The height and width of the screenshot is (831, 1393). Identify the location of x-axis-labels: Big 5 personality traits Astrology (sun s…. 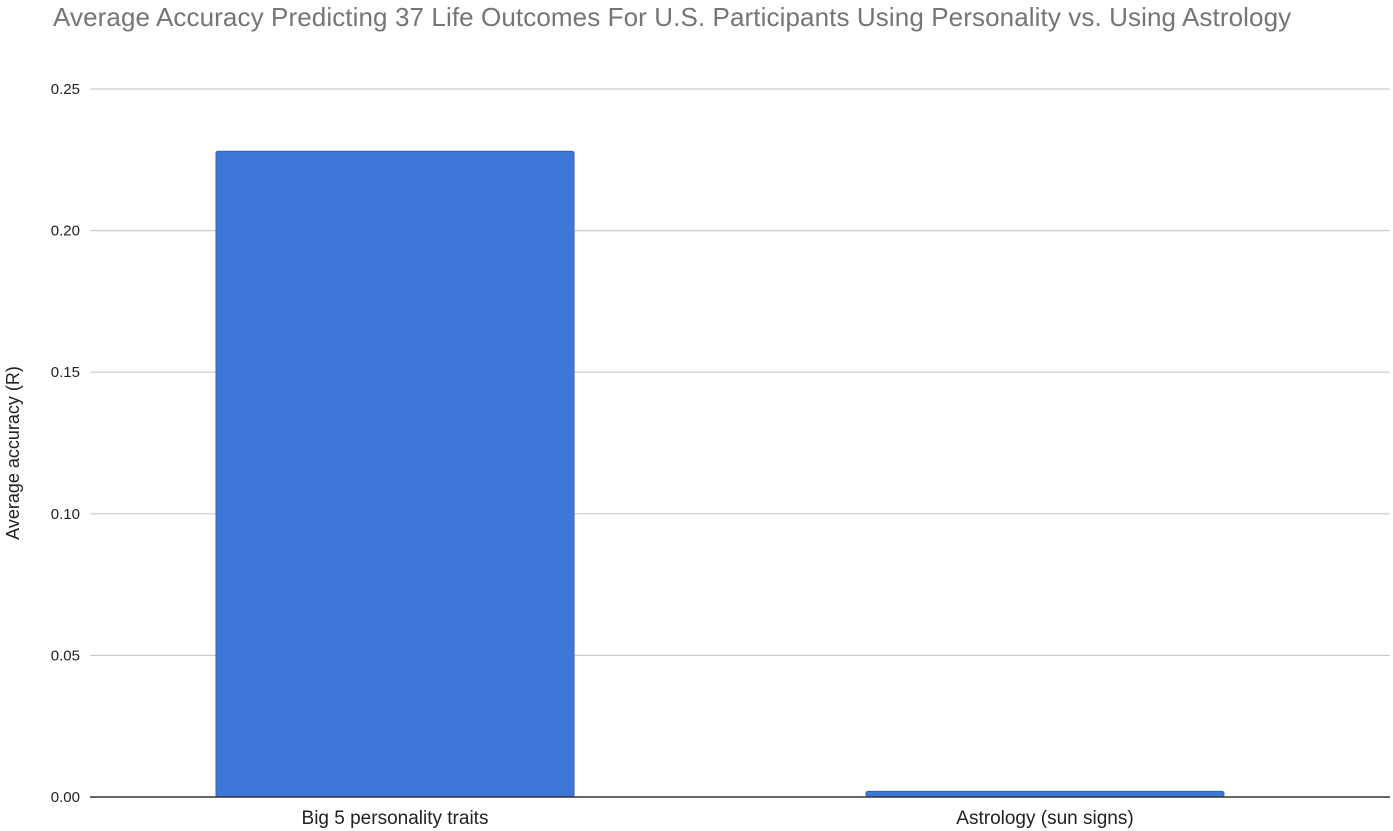
(718, 818).